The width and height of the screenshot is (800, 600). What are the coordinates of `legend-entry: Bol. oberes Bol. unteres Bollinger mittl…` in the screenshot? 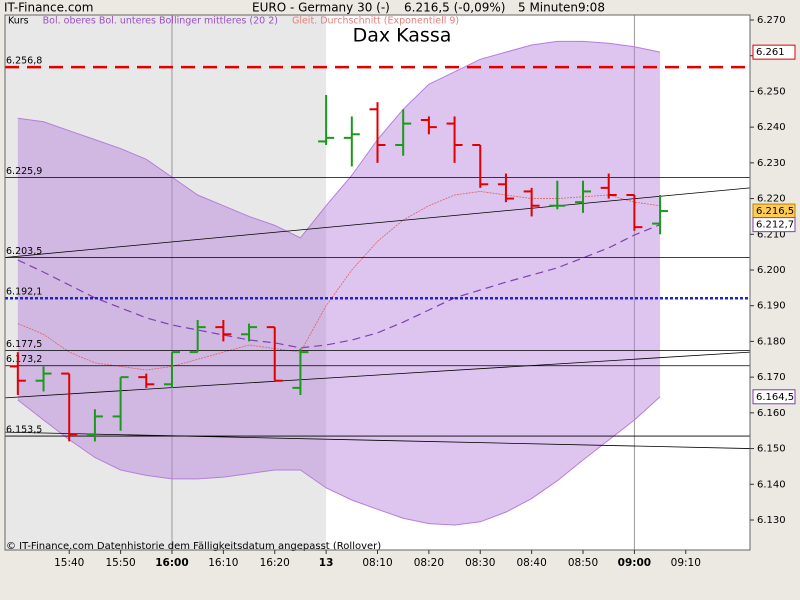 It's located at (160, 21).